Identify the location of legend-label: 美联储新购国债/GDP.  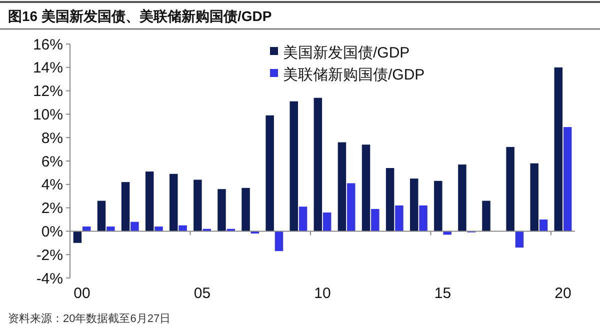
(354, 75).